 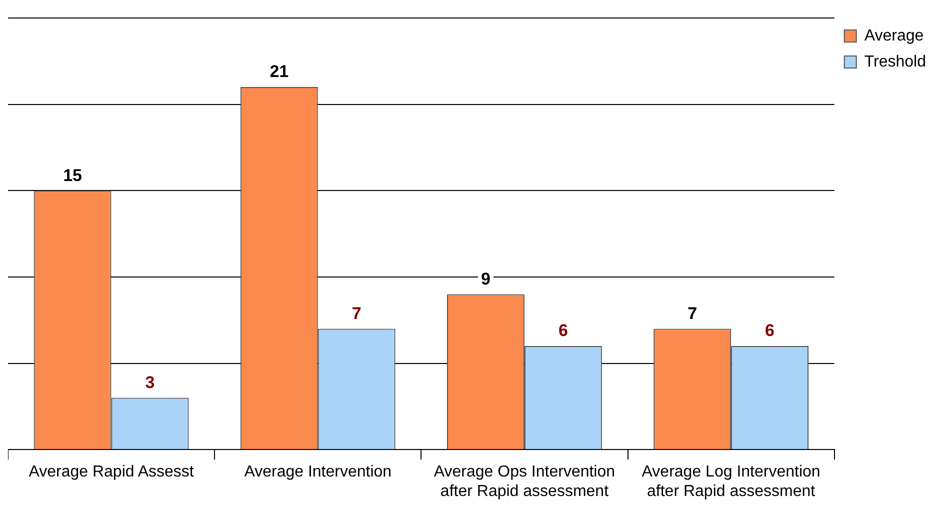 What do you see at coordinates (895, 61) in the screenshot?
I see `legend-label: Treshold` at bounding box center [895, 61].